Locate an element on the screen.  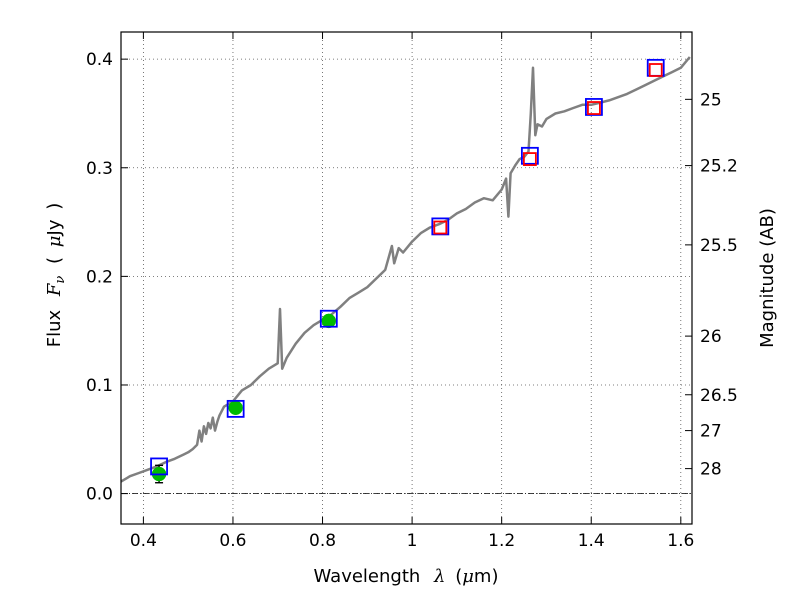
x-axis-title-unit-rest: m) is located at coordinates (486, 576).